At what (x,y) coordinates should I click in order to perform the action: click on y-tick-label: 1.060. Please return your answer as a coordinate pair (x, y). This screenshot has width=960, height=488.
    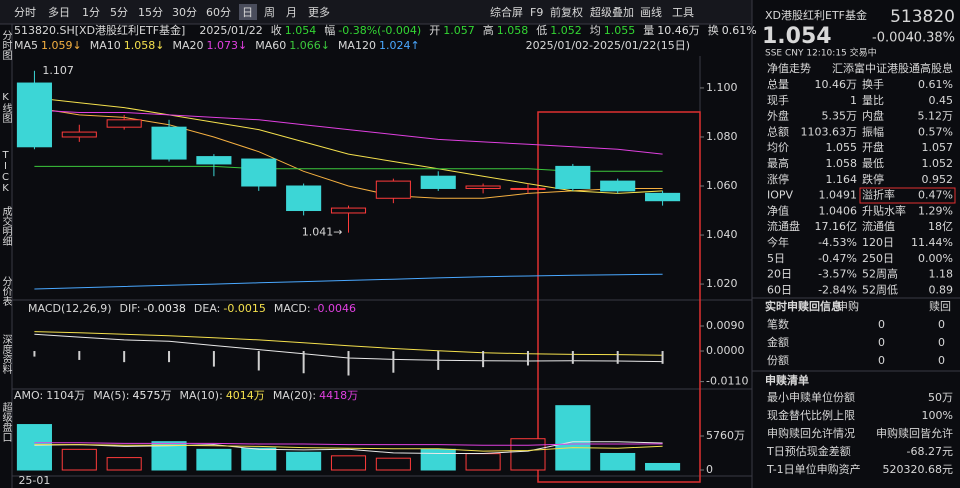
    Looking at the image, I should click on (722, 185).